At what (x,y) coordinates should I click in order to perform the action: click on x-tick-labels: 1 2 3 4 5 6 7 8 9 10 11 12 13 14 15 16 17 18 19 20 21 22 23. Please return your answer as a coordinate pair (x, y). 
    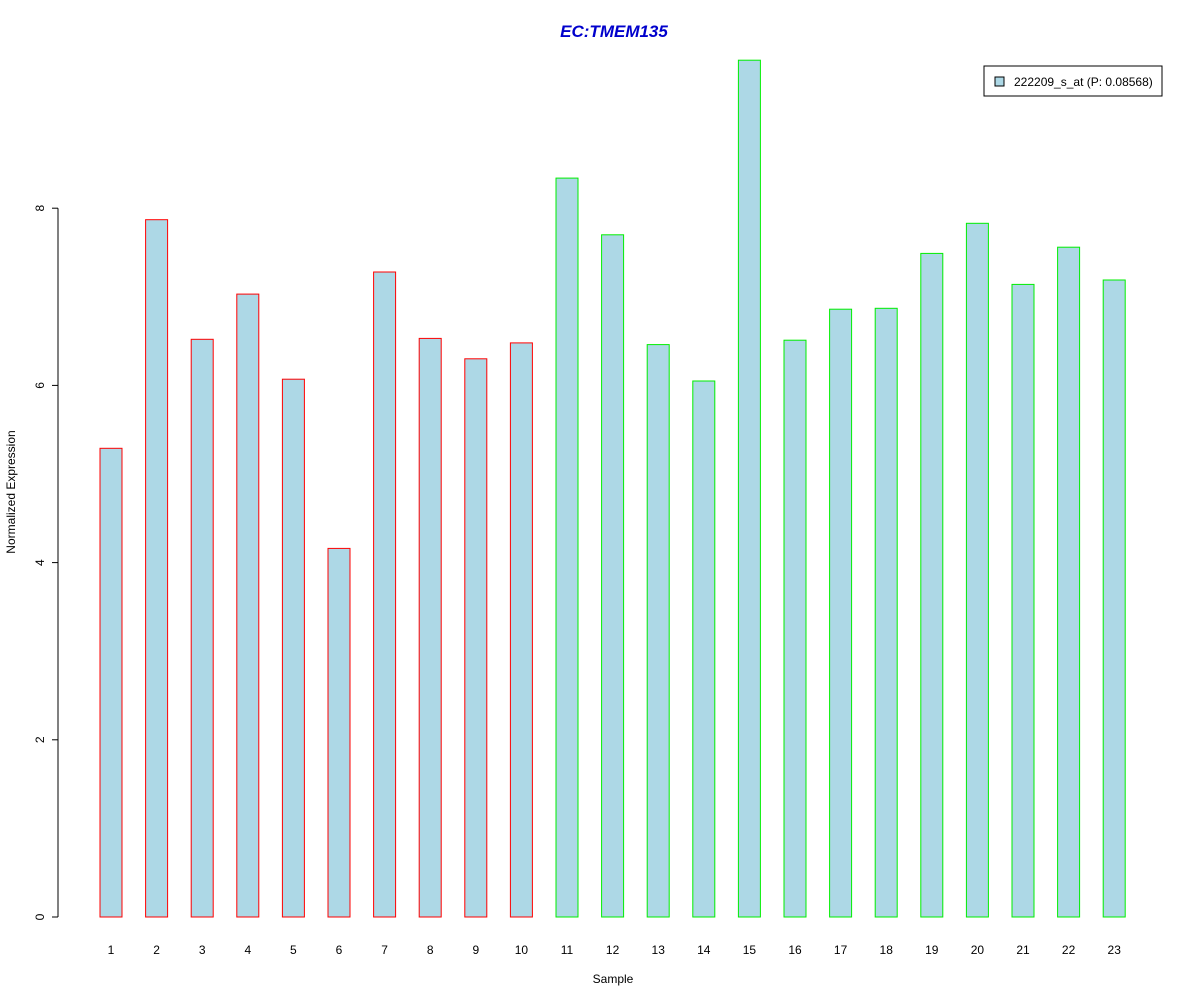
    Looking at the image, I should click on (615, 950).